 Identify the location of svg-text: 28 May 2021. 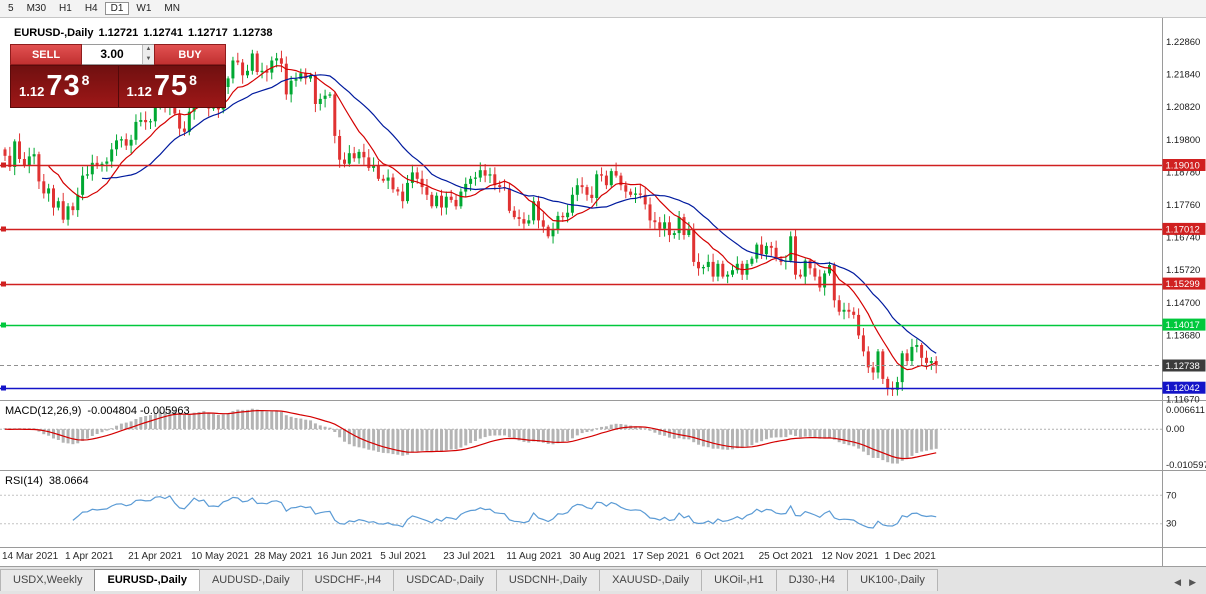
(283, 556).